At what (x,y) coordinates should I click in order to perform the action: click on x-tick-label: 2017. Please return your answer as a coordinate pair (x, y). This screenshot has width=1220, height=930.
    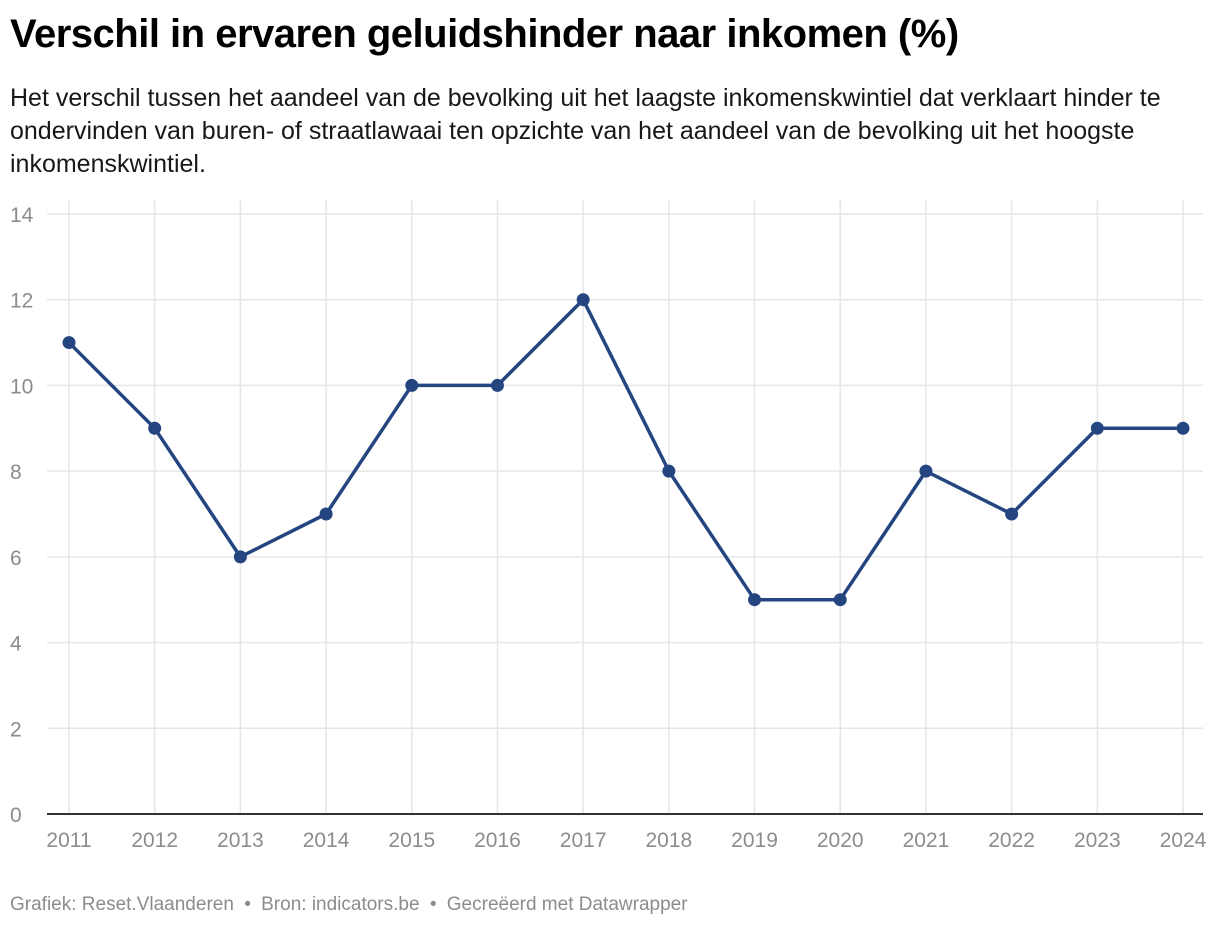
    Looking at the image, I should click on (583, 840).